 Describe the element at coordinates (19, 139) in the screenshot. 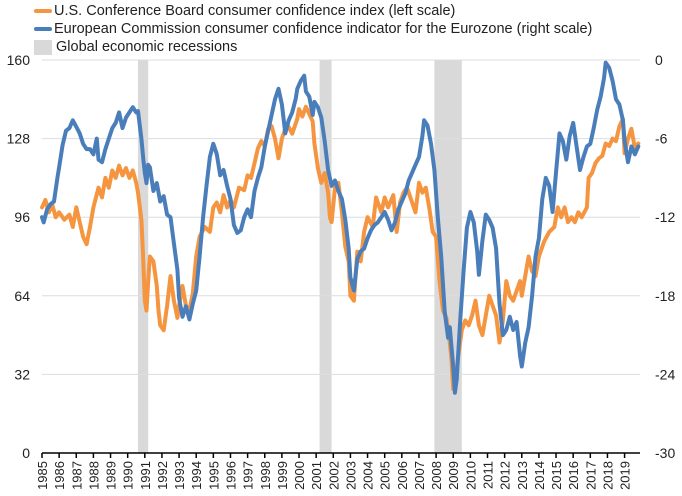

I see `y-left-tick-label: 128` at that location.